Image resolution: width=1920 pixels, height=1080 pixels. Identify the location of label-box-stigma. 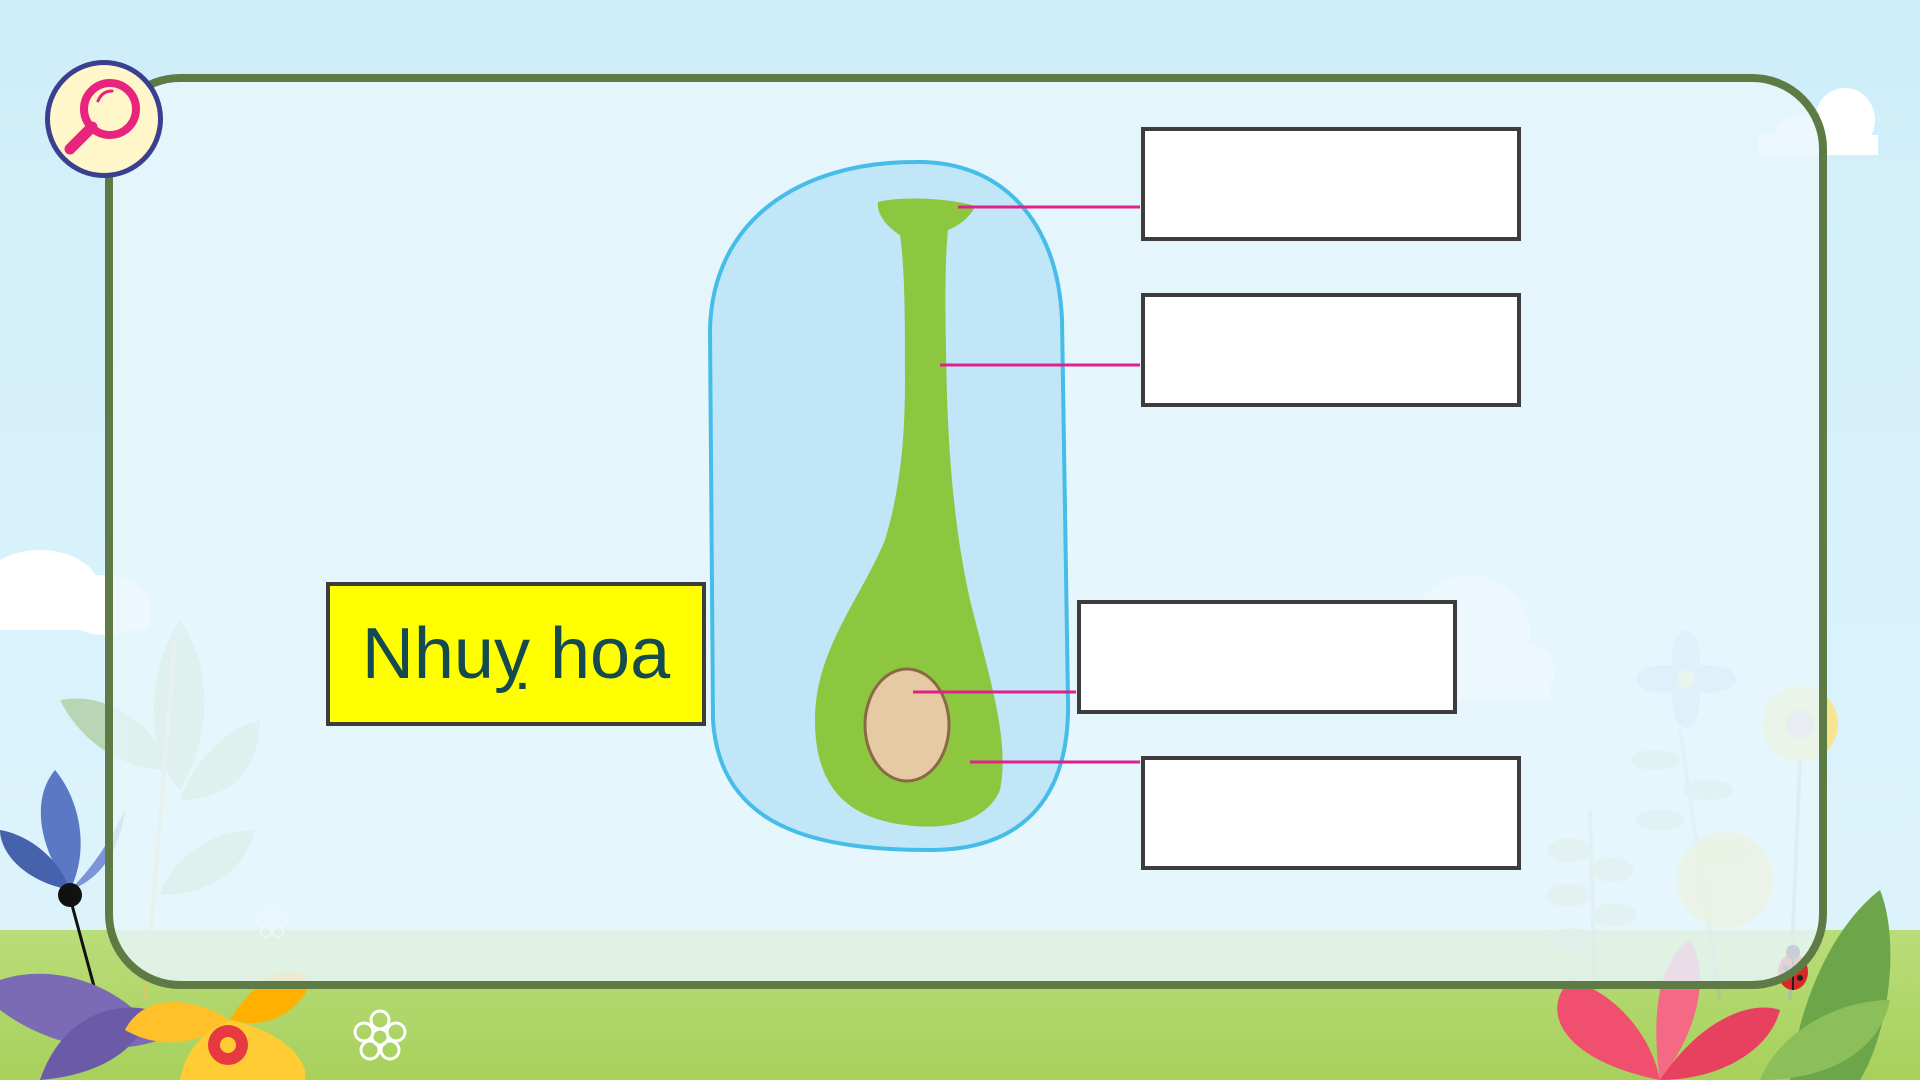
(1331, 184).